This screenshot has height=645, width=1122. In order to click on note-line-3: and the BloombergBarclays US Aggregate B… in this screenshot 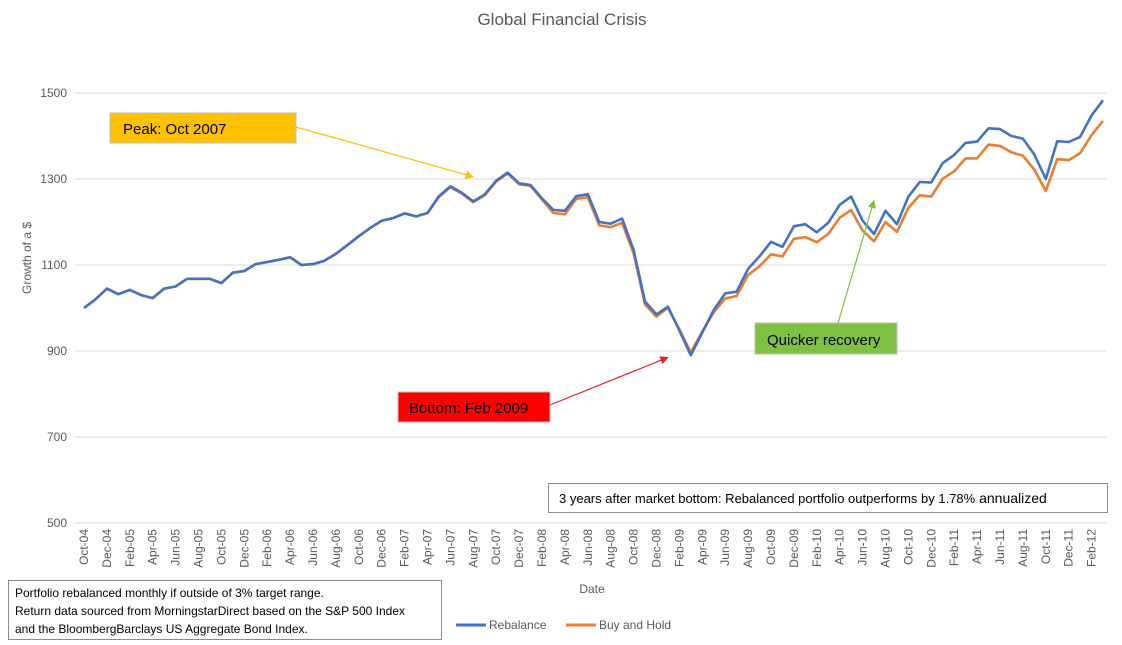, I will do `click(161, 629)`.